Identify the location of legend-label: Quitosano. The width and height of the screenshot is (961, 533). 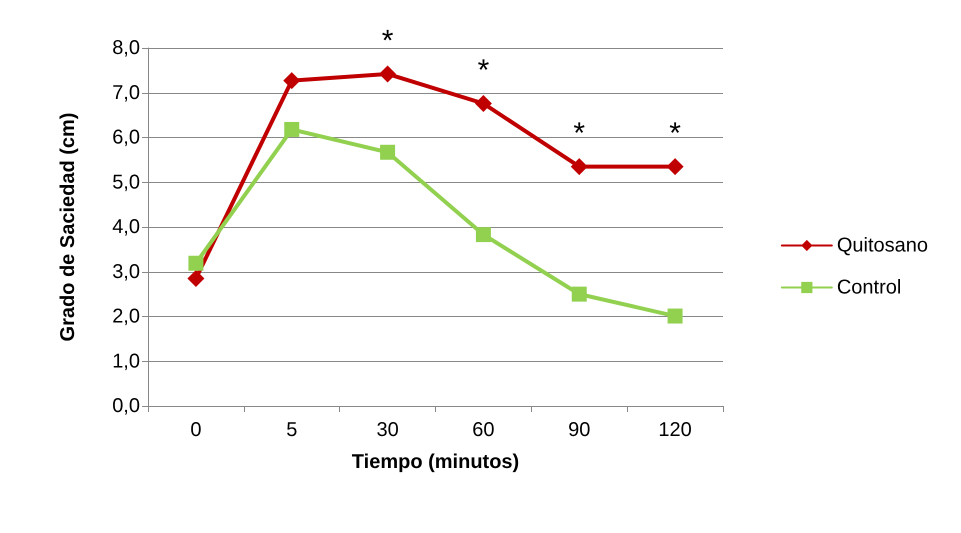
(882, 245).